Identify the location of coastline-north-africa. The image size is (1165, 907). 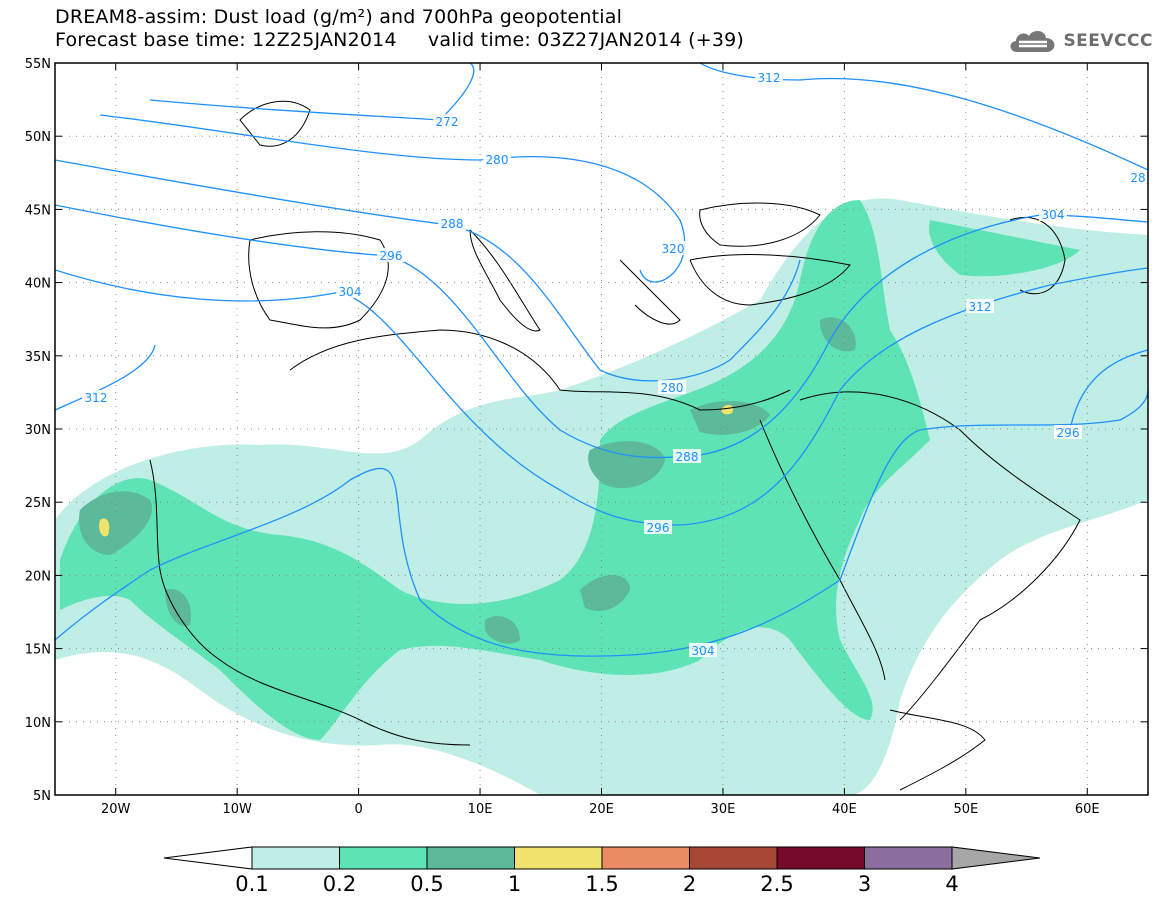
(540, 370).